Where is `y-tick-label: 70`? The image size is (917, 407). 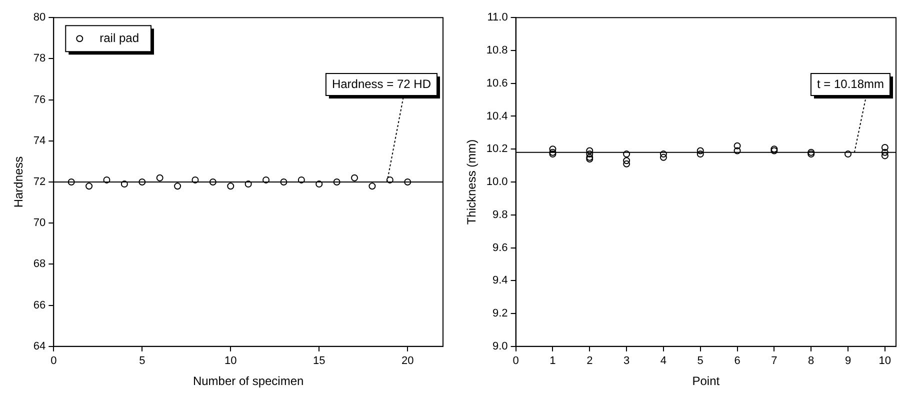 y-tick-label: 70 is located at coordinates (39, 223).